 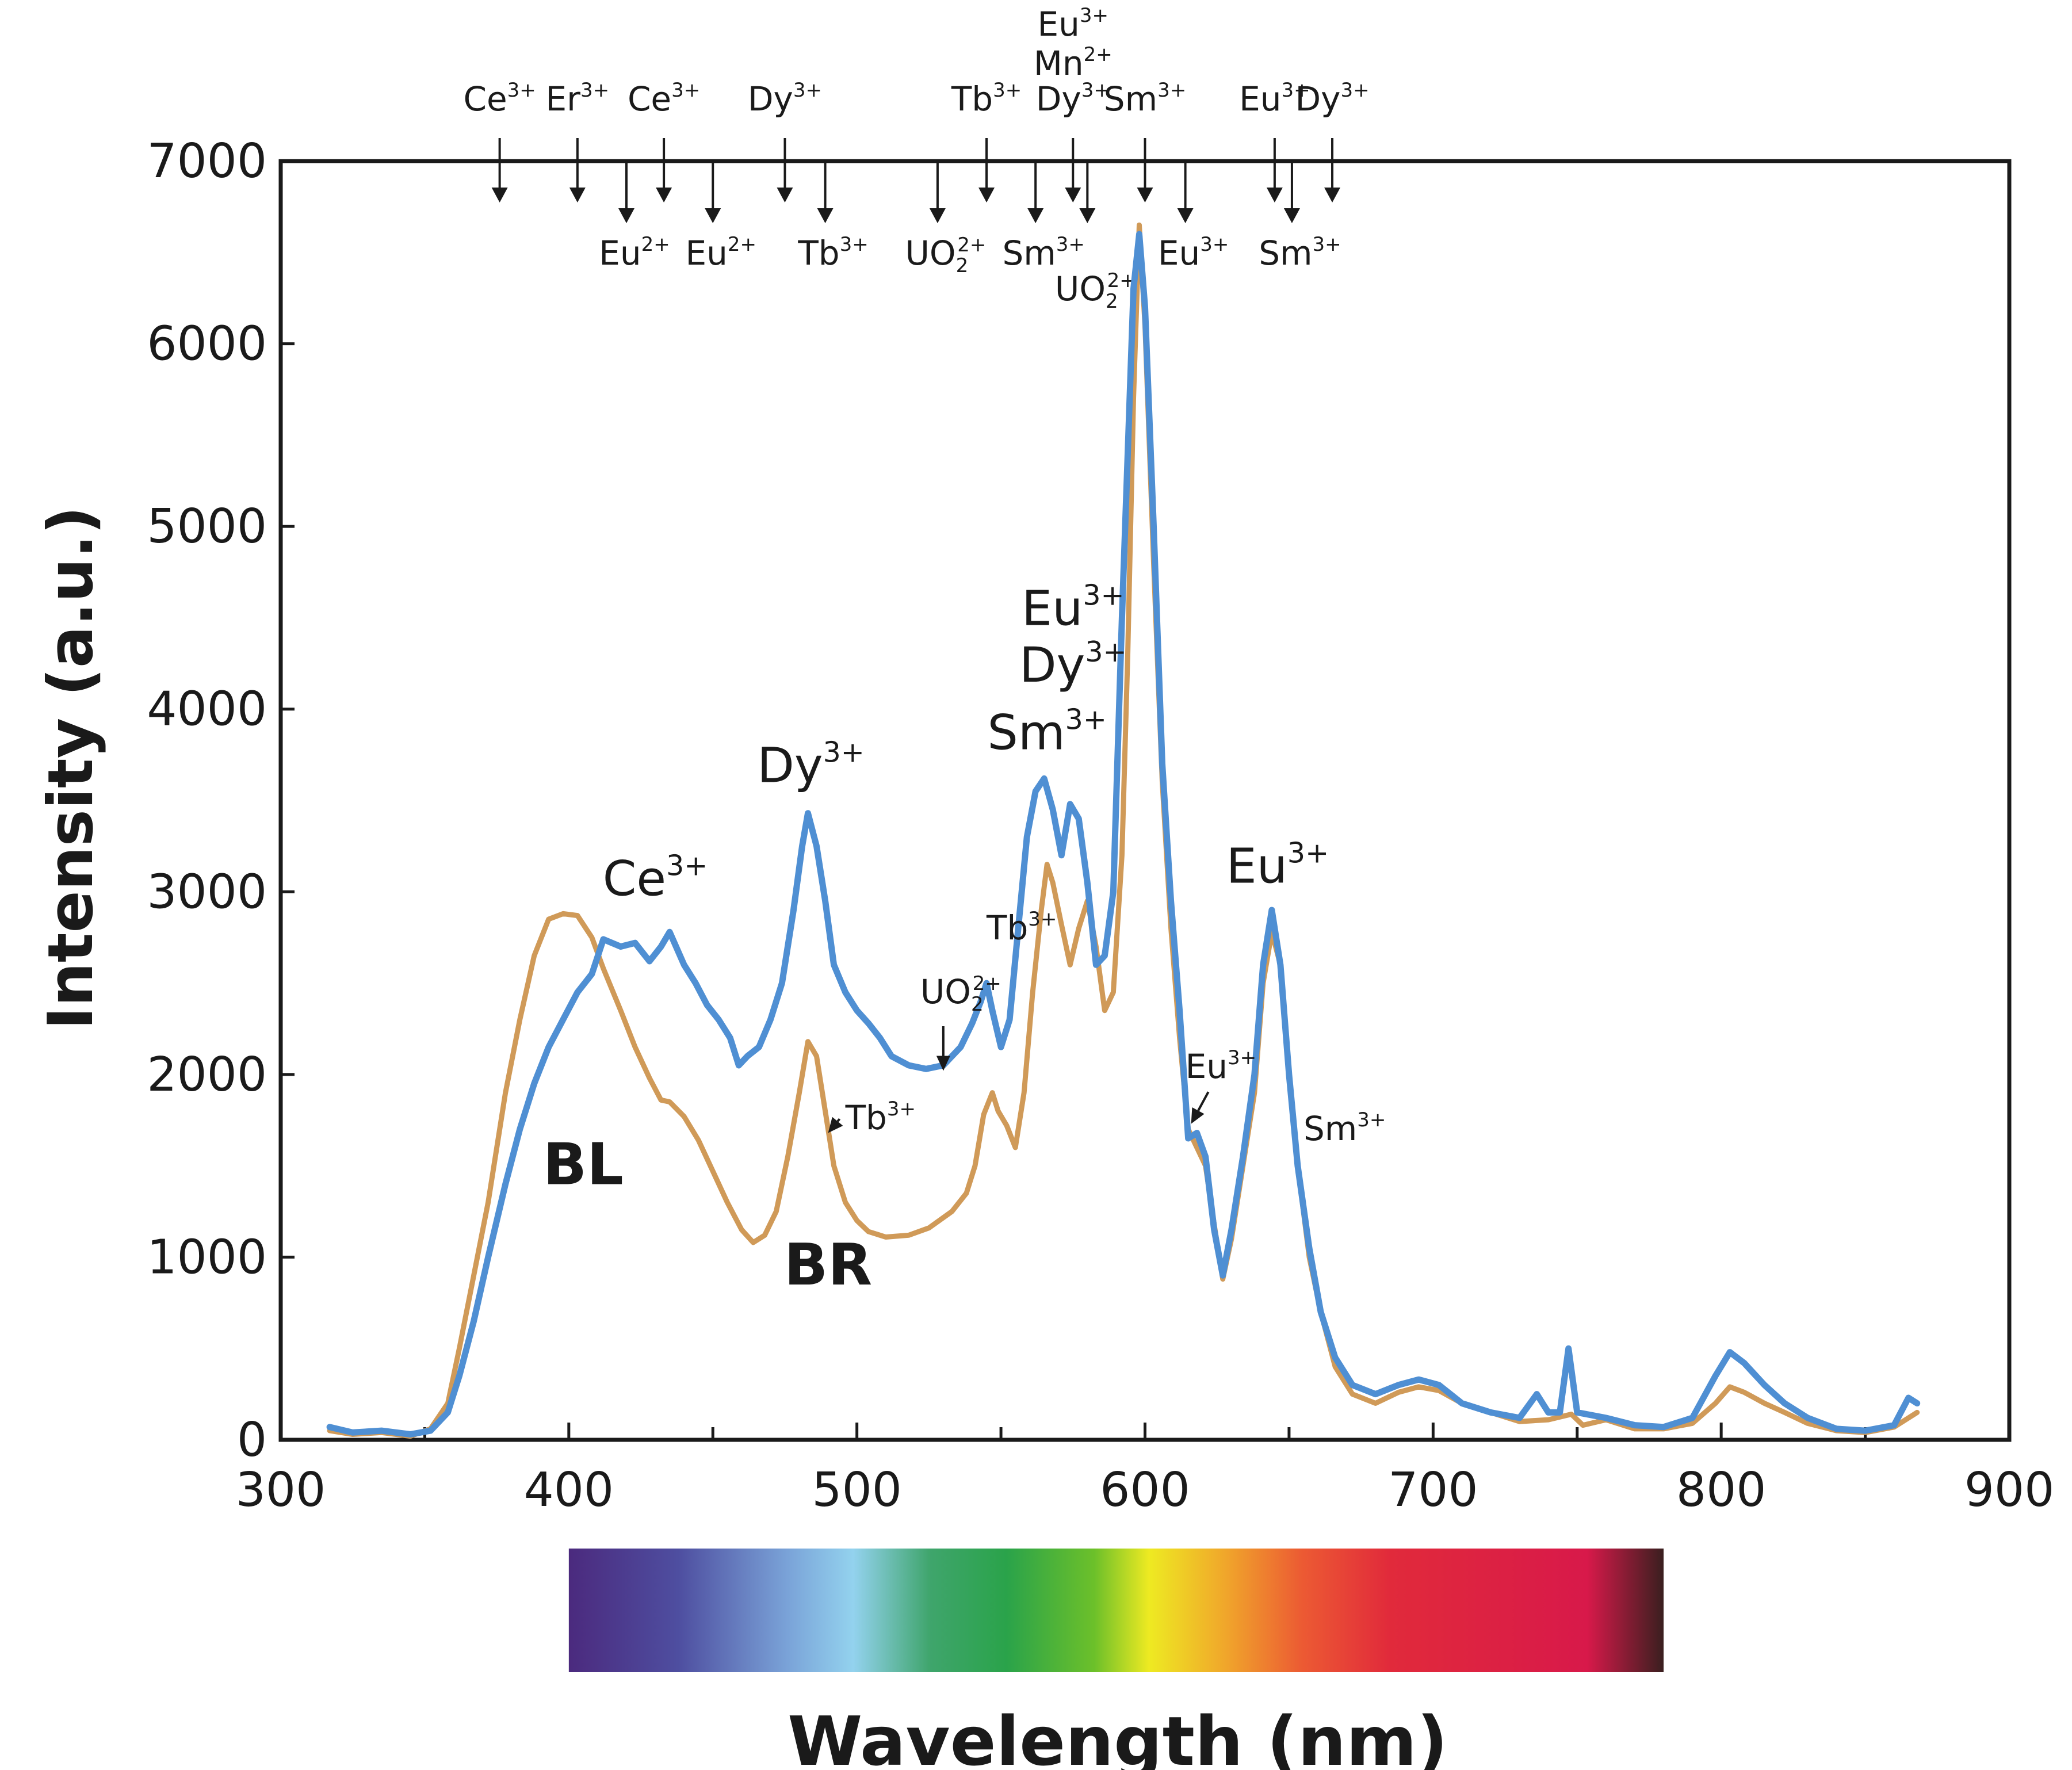 I want to click on y-tick-label: 7000, so click(x=207, y=162).